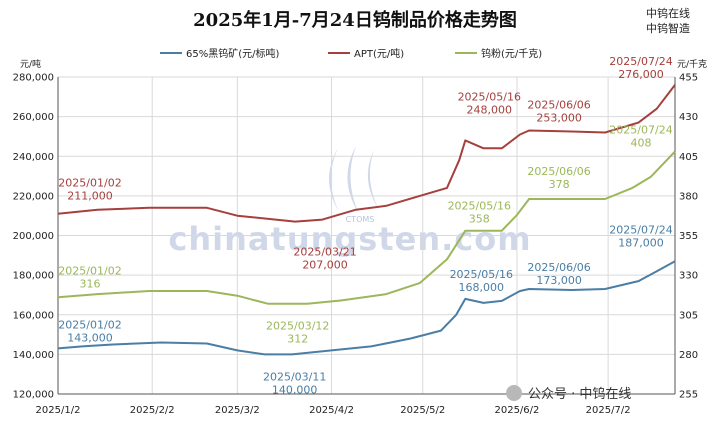 The width and height of the screenshot is (710, 426). Describe the element at coordinates (90, 283) in the screenshot. I see `annotation-value: 316` at that location.